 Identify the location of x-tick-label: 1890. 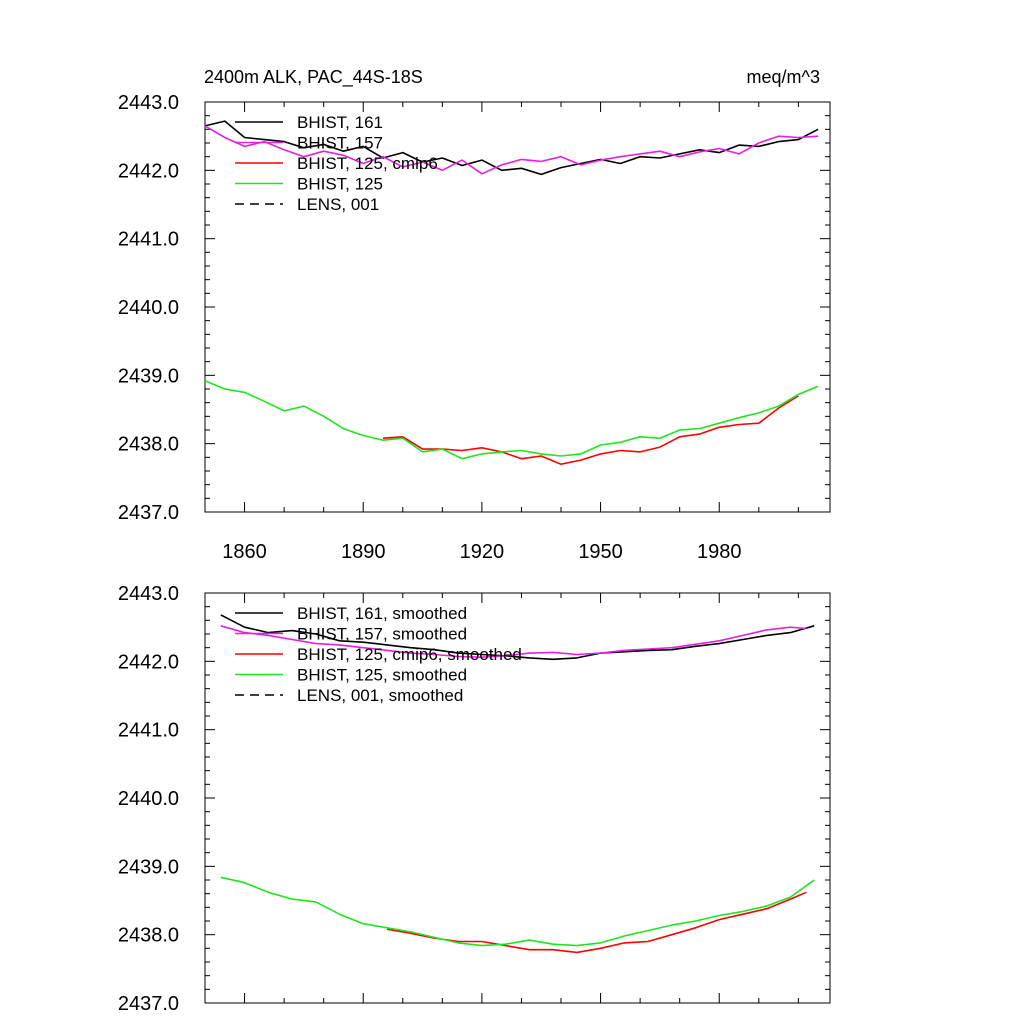
(363, 552).